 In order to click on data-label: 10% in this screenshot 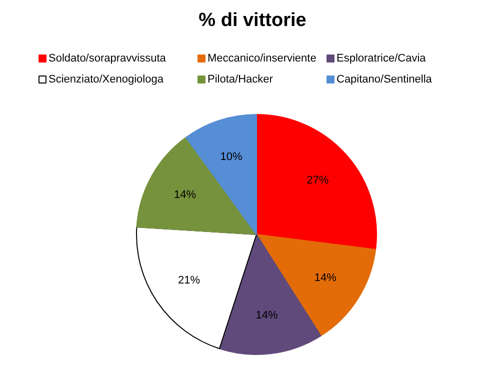, I will do `click(231, 156)`.